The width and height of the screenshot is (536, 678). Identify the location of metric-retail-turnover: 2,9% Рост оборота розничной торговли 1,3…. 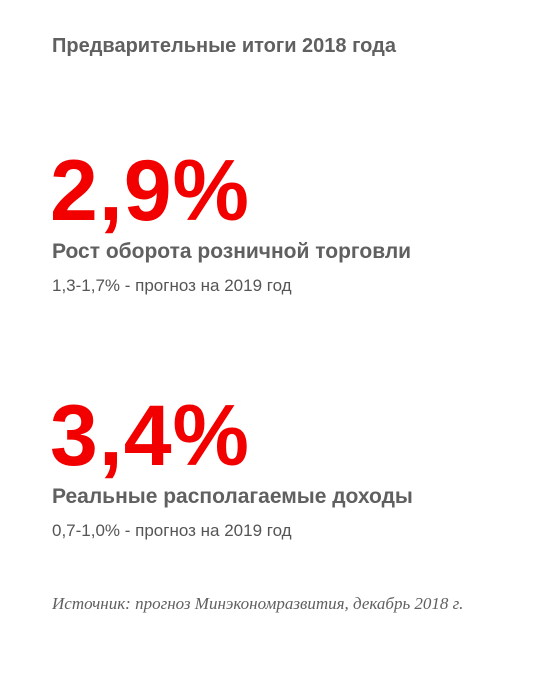
(230, 222).